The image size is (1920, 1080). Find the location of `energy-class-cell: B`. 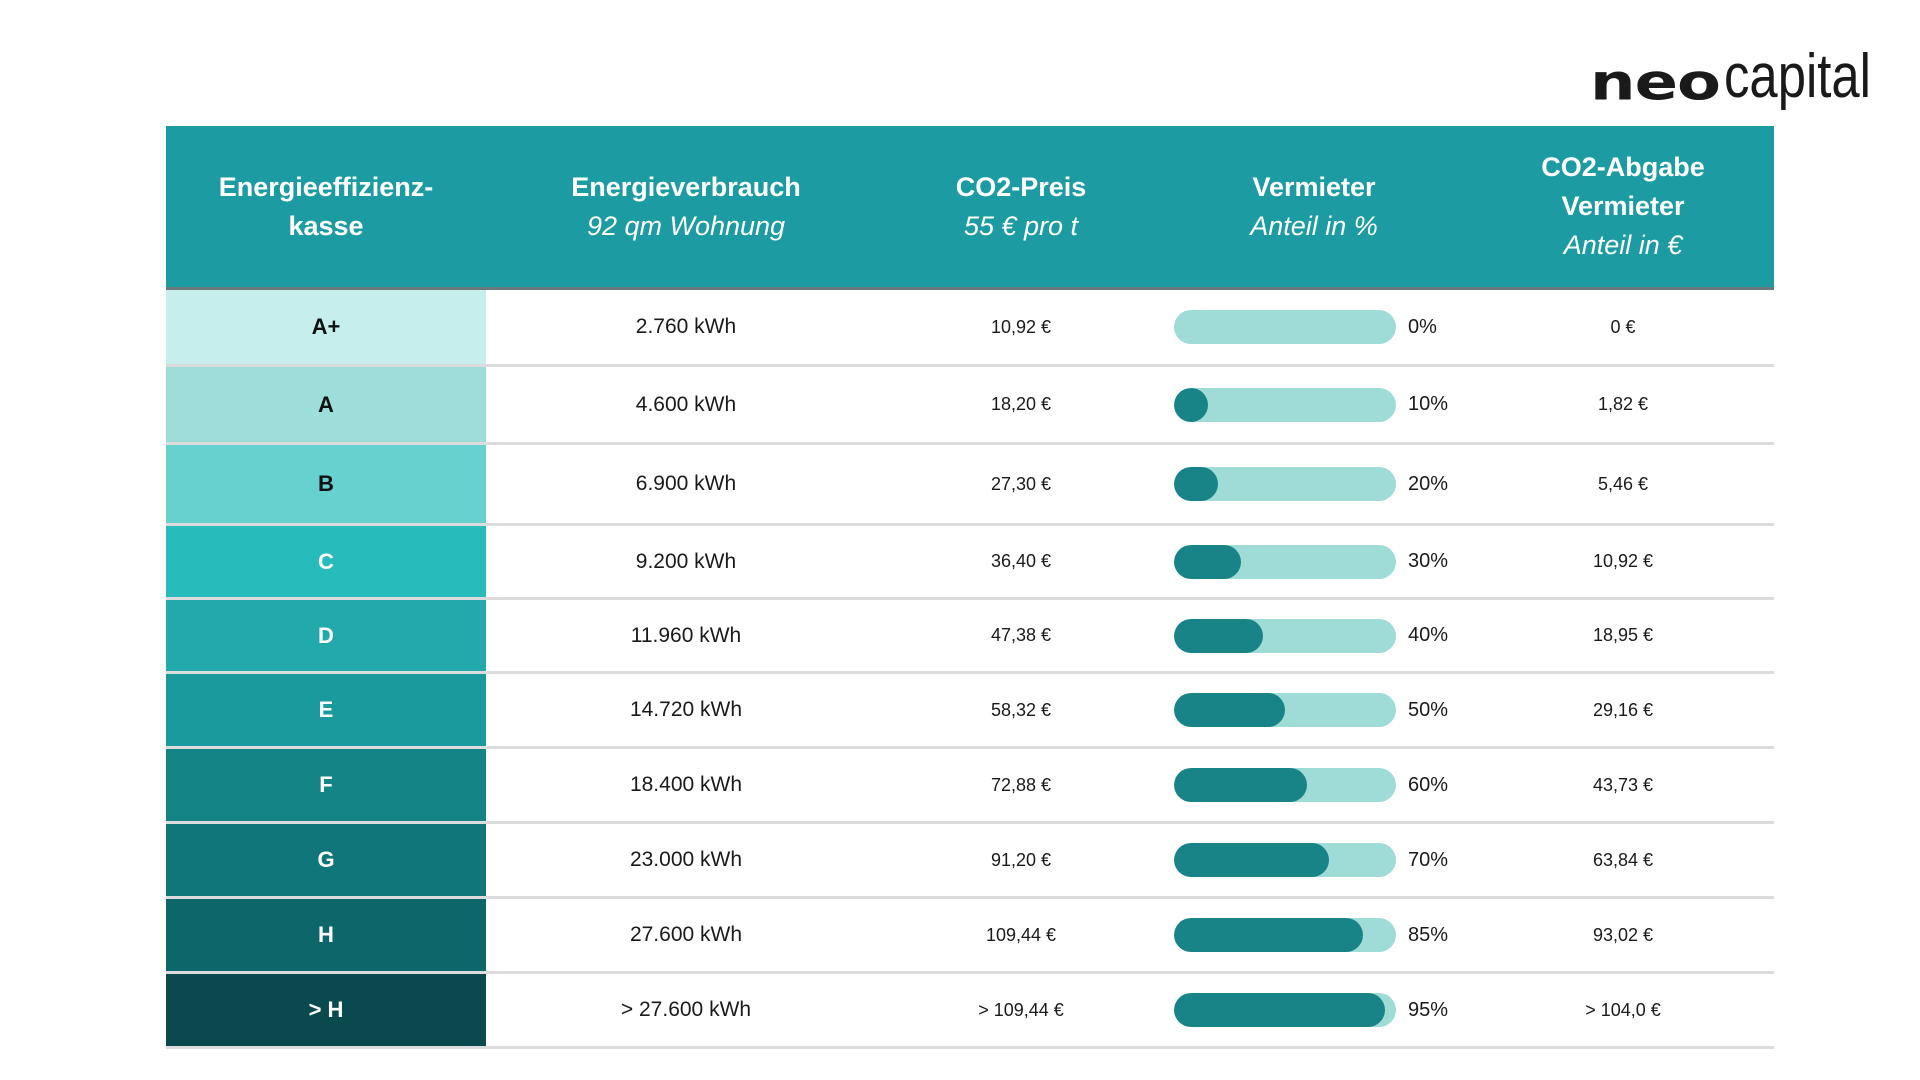

energy-class-cell: B is located at coordinates (326, 484).